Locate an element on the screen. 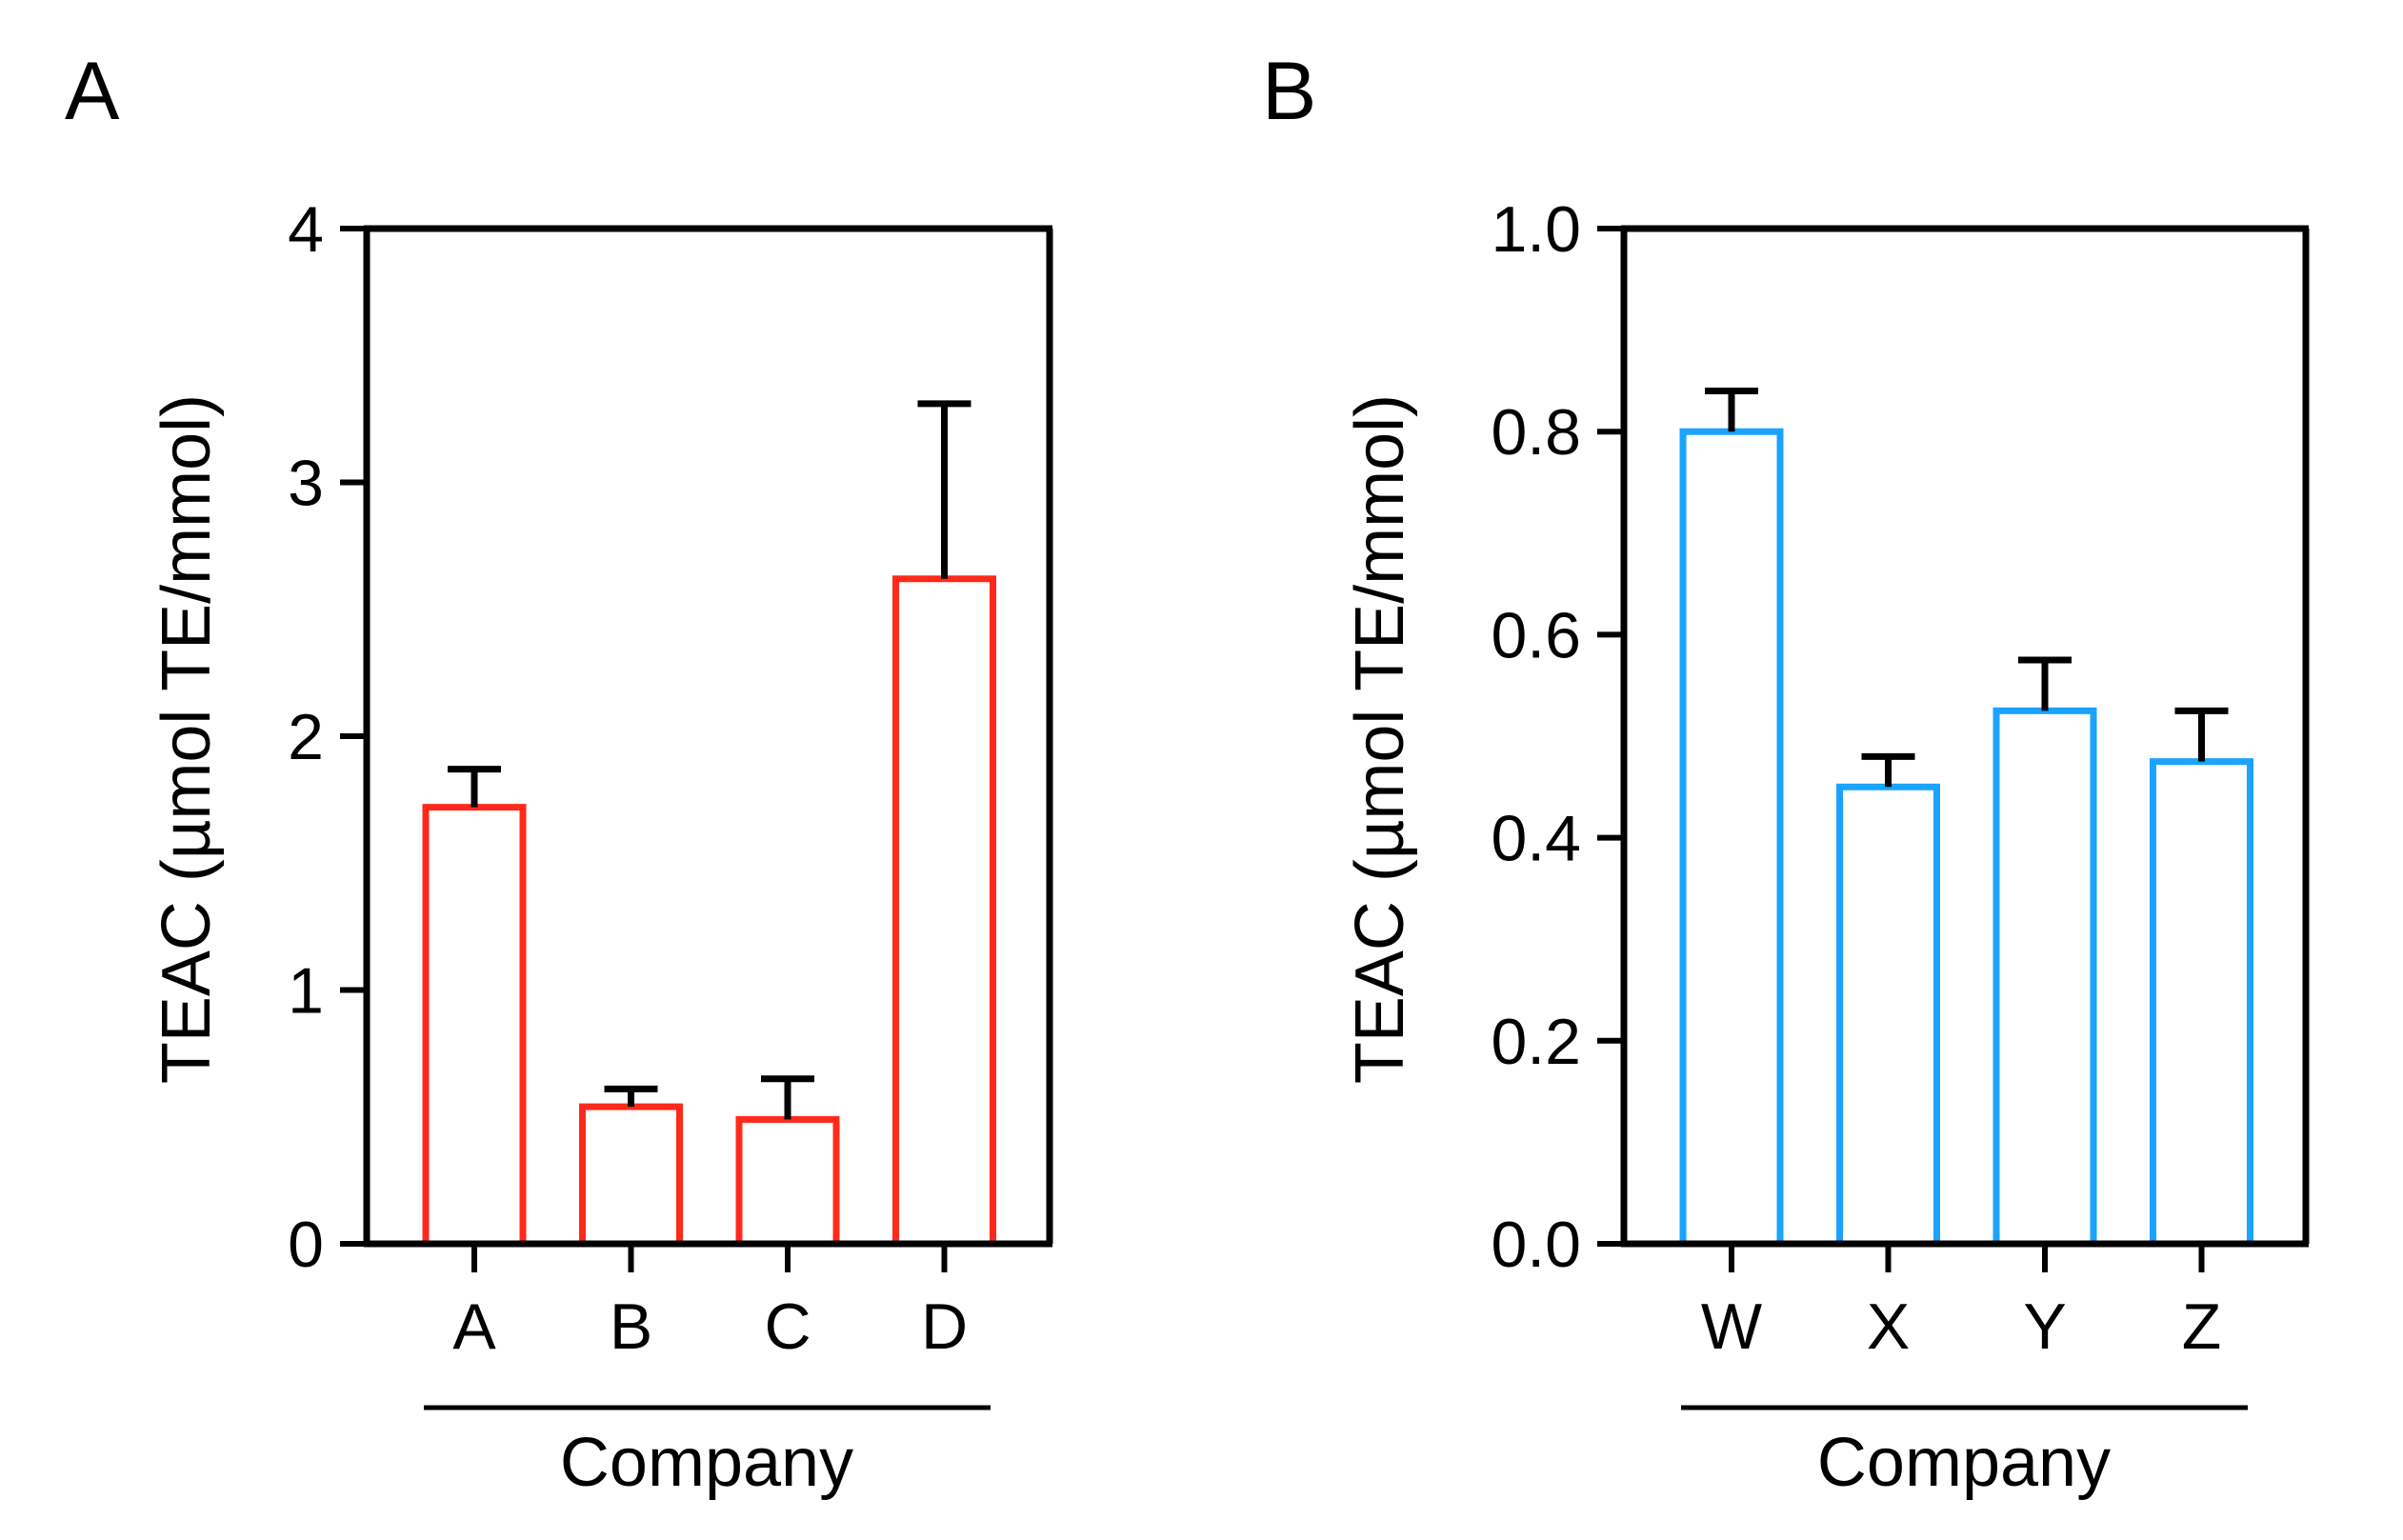 The height and width of the screenshot is (1540, 2403). bar-z-b is located at coordinates (2201, 1003).